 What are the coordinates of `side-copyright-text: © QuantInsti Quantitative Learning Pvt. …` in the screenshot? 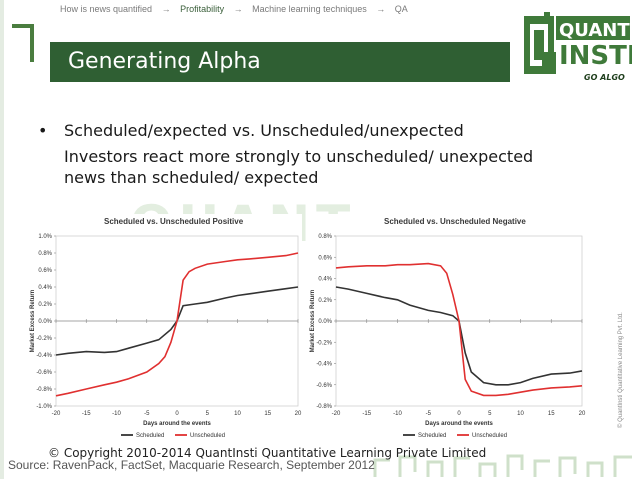 It's located at (620, 370).